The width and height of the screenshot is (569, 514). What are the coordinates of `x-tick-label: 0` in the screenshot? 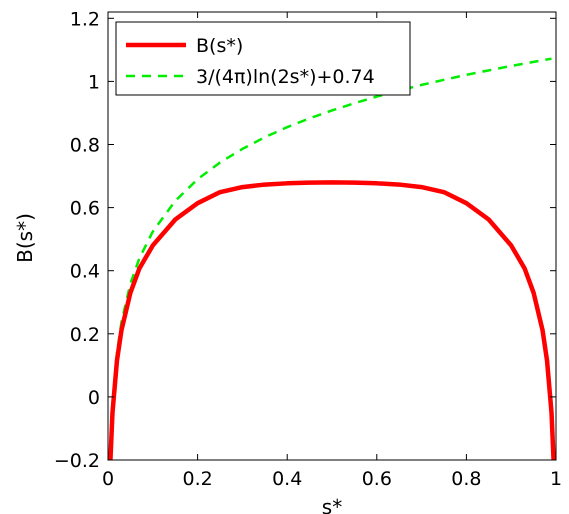 It's located at (108, 479).